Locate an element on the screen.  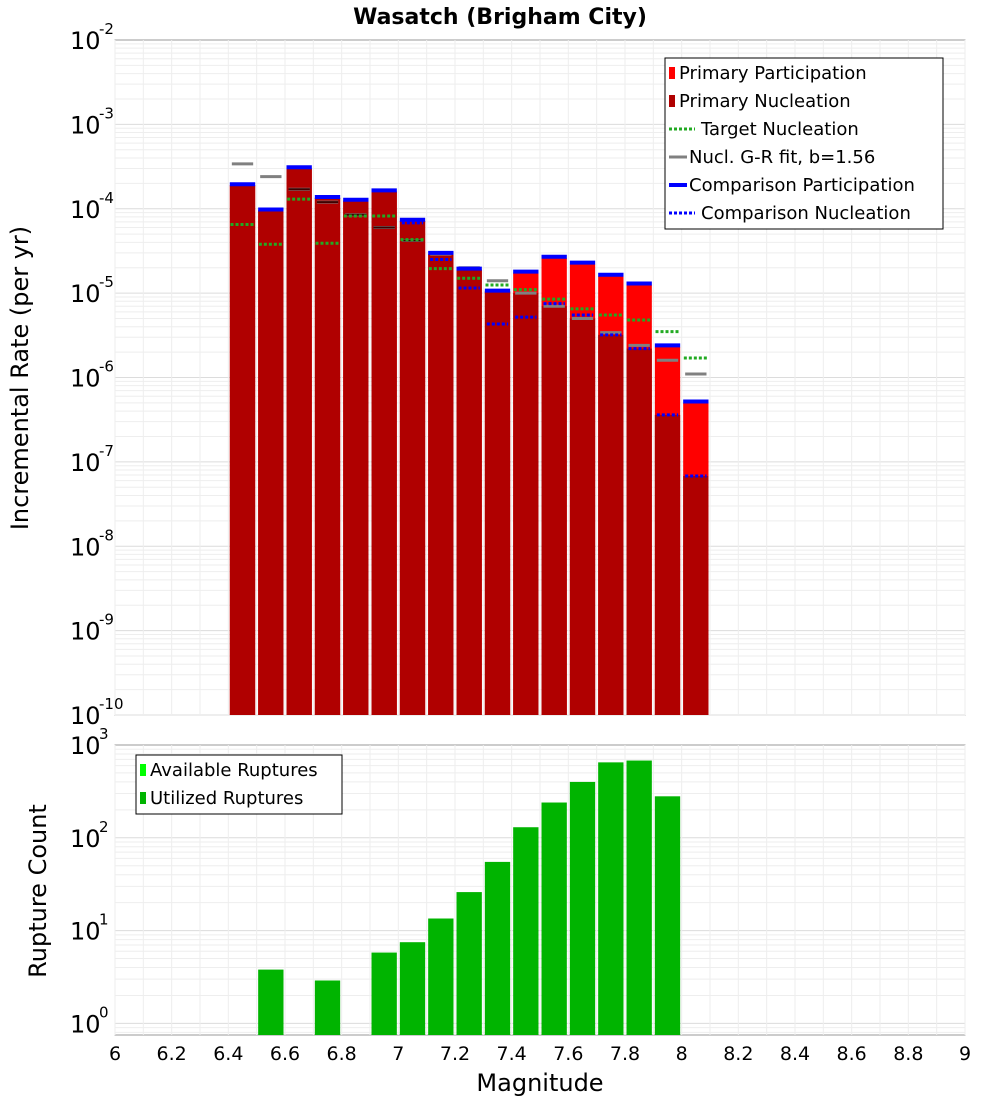
legend-label: Nucl. G-R fit, b=1.56 is located at coordinates (782, 157).